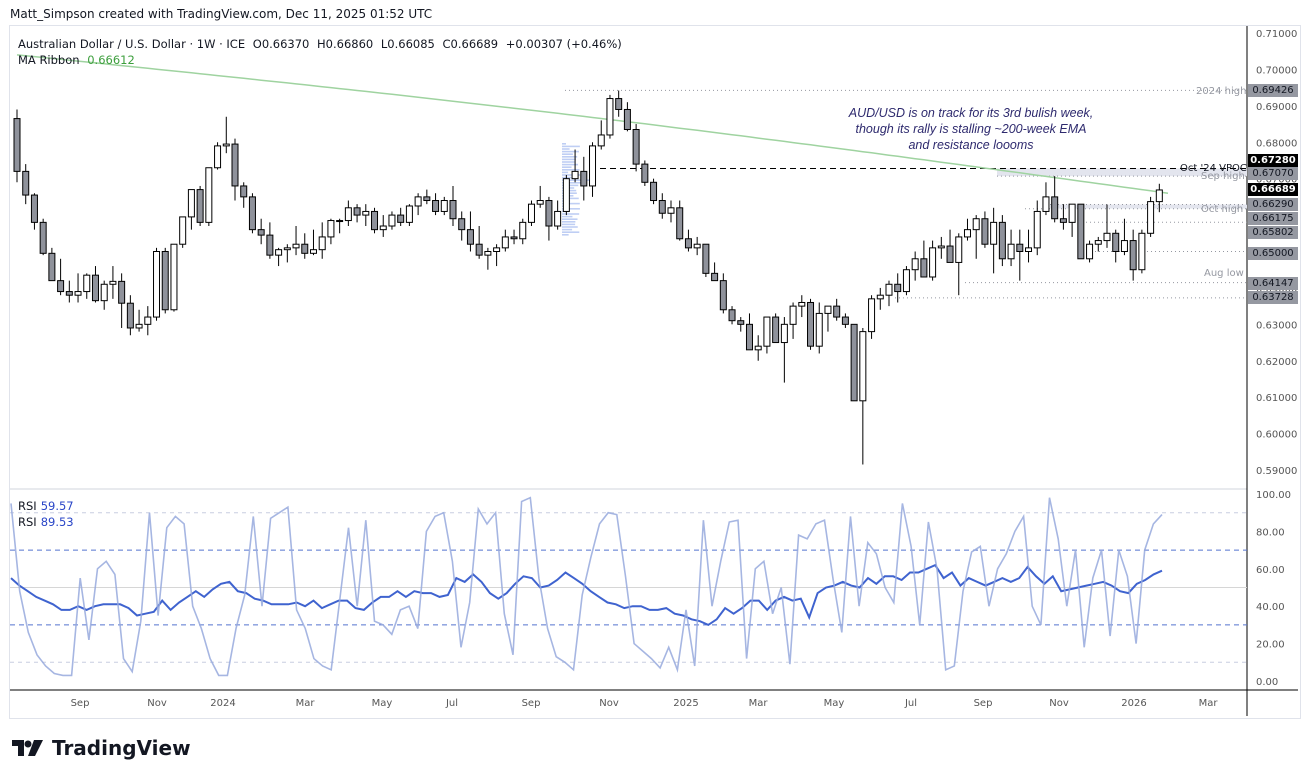 The image size is (1307, 777). I want to click on rsi-slow-line, so click(586, 595).